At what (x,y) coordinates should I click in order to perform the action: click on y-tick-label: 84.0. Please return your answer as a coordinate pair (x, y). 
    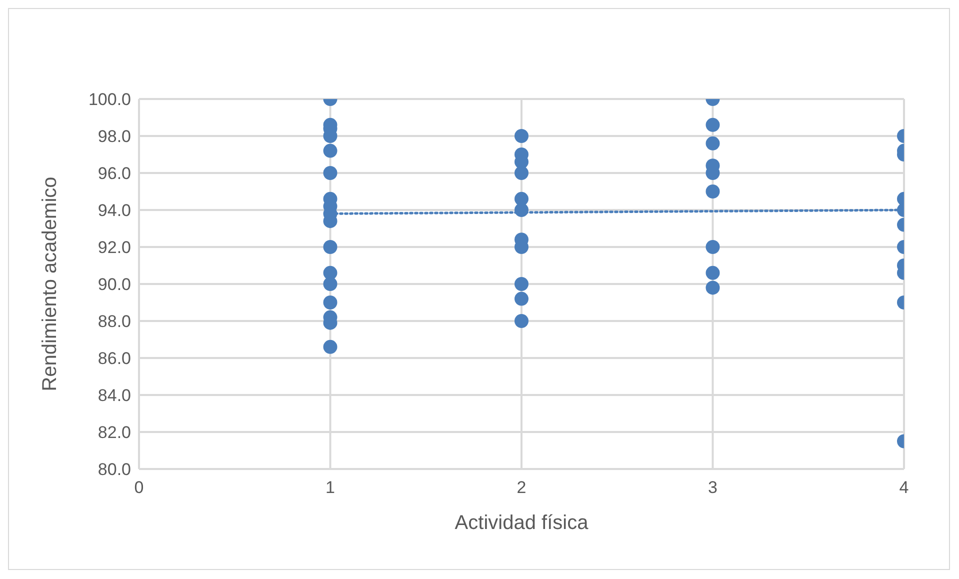
    Looking at the image, I should click on (114, 396).